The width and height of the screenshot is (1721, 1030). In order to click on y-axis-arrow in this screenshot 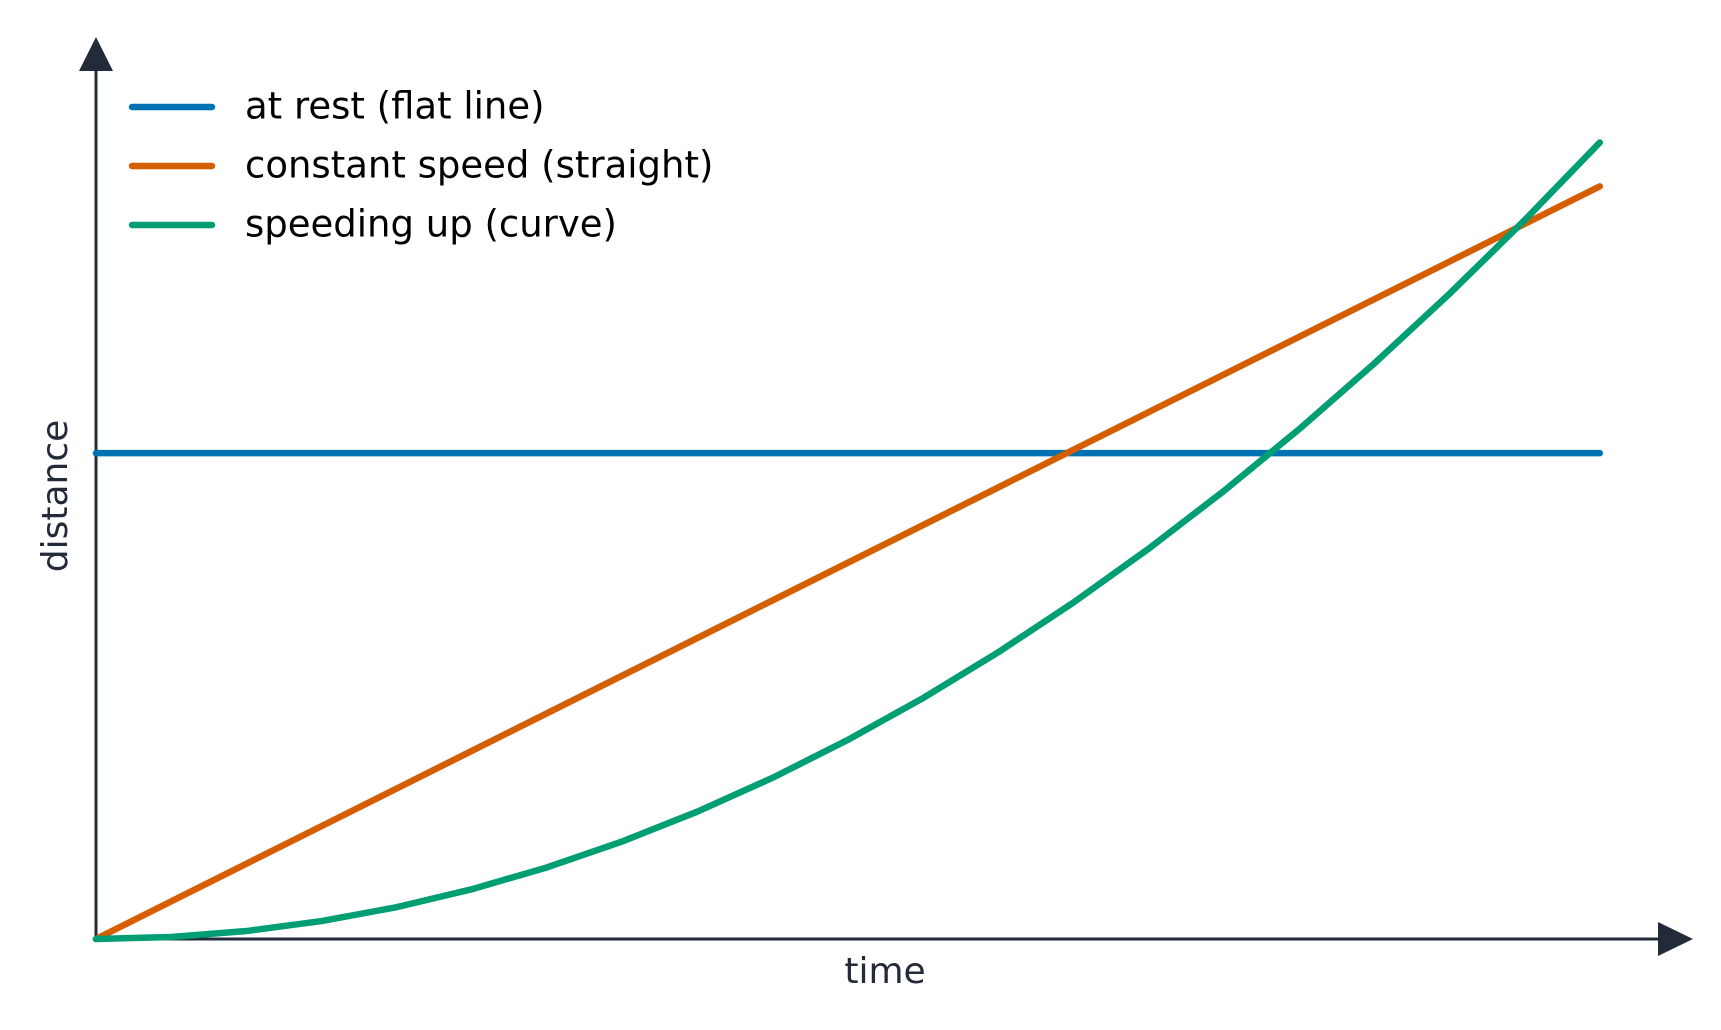, I will do `click(96, 54)`.